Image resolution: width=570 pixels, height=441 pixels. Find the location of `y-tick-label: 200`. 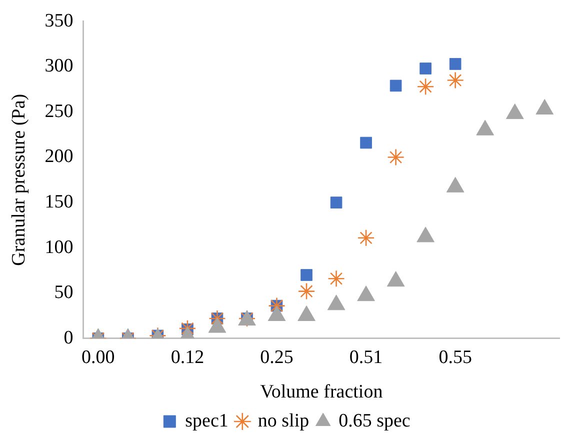

y-tick-label: 200 is located at coordinates (59, 157).